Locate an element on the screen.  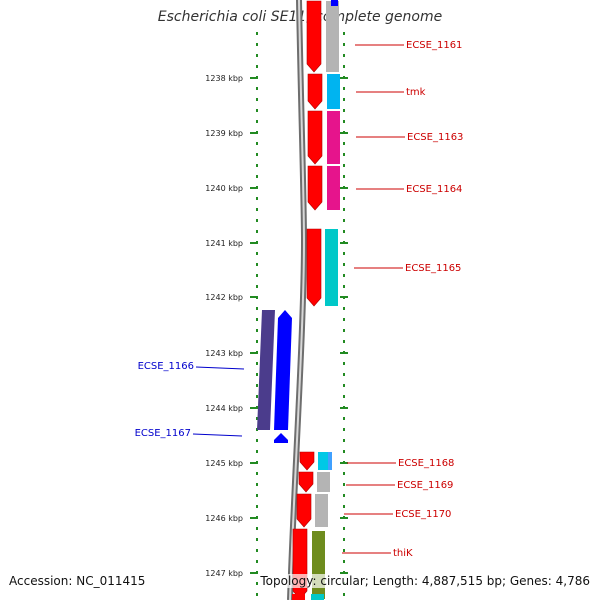
cog-block-reverse is located at coordinates (266, 370).